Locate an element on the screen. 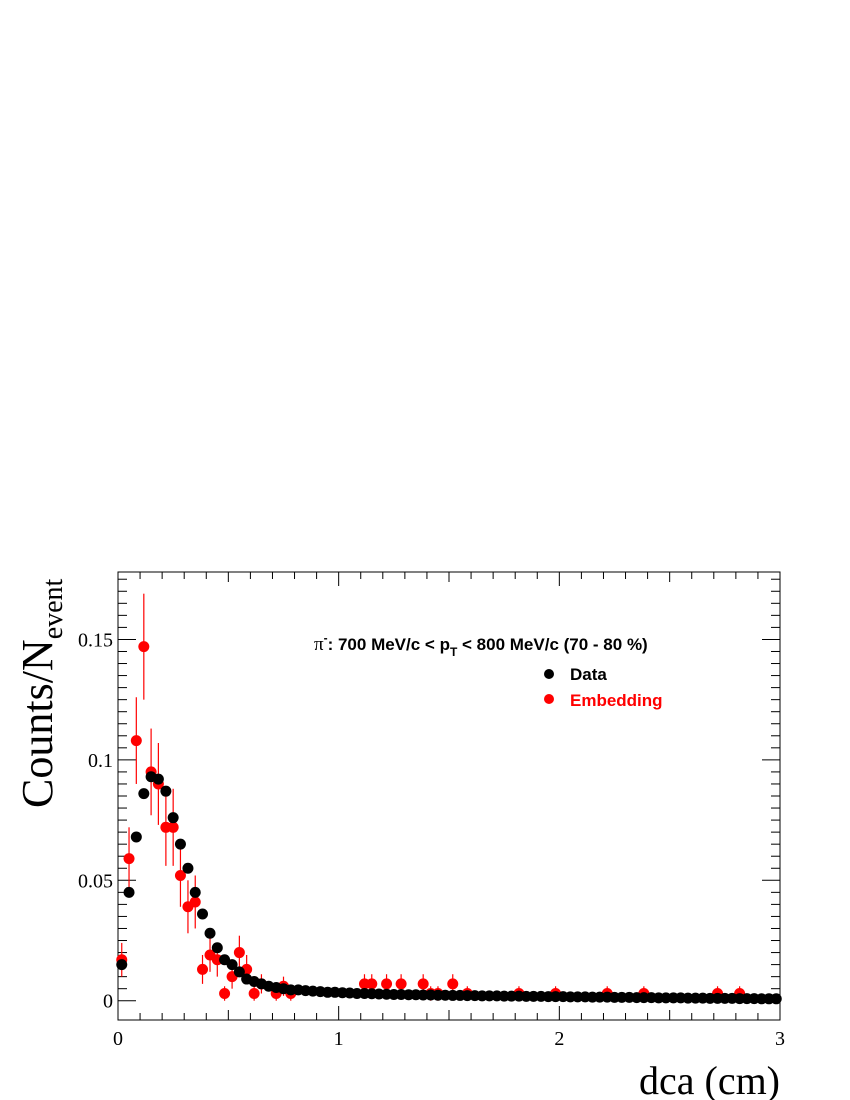  y-axis-title: Counts/Nevent is located at coordinates (41, 693).